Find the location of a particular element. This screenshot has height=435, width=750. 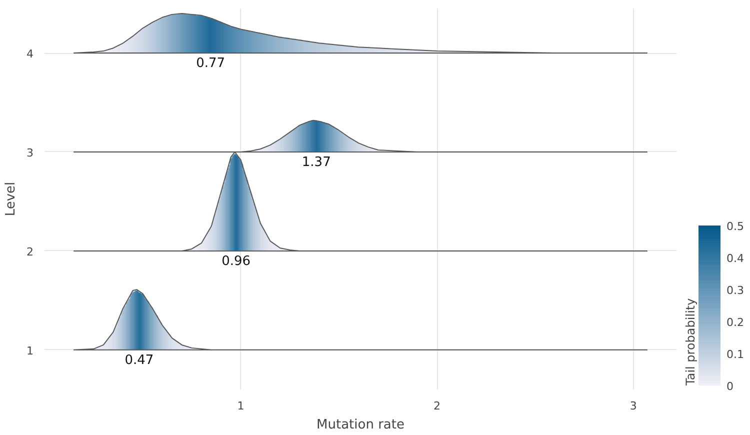

annotation: 0.96 is located at coordinates (236, 261).